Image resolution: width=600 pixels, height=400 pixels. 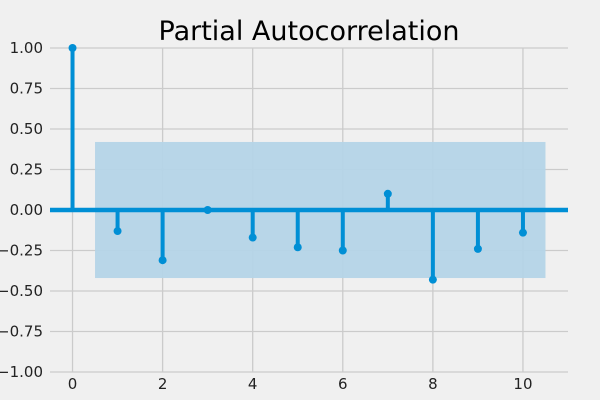 I want to click on x-tick-label: 0, so click(x=73, y=384).